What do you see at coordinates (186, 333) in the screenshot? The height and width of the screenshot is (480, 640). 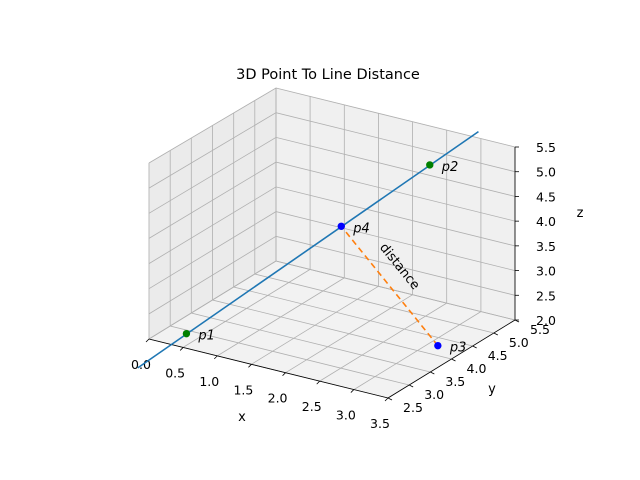 I see `point-p1` at bounding box center [186, 333].